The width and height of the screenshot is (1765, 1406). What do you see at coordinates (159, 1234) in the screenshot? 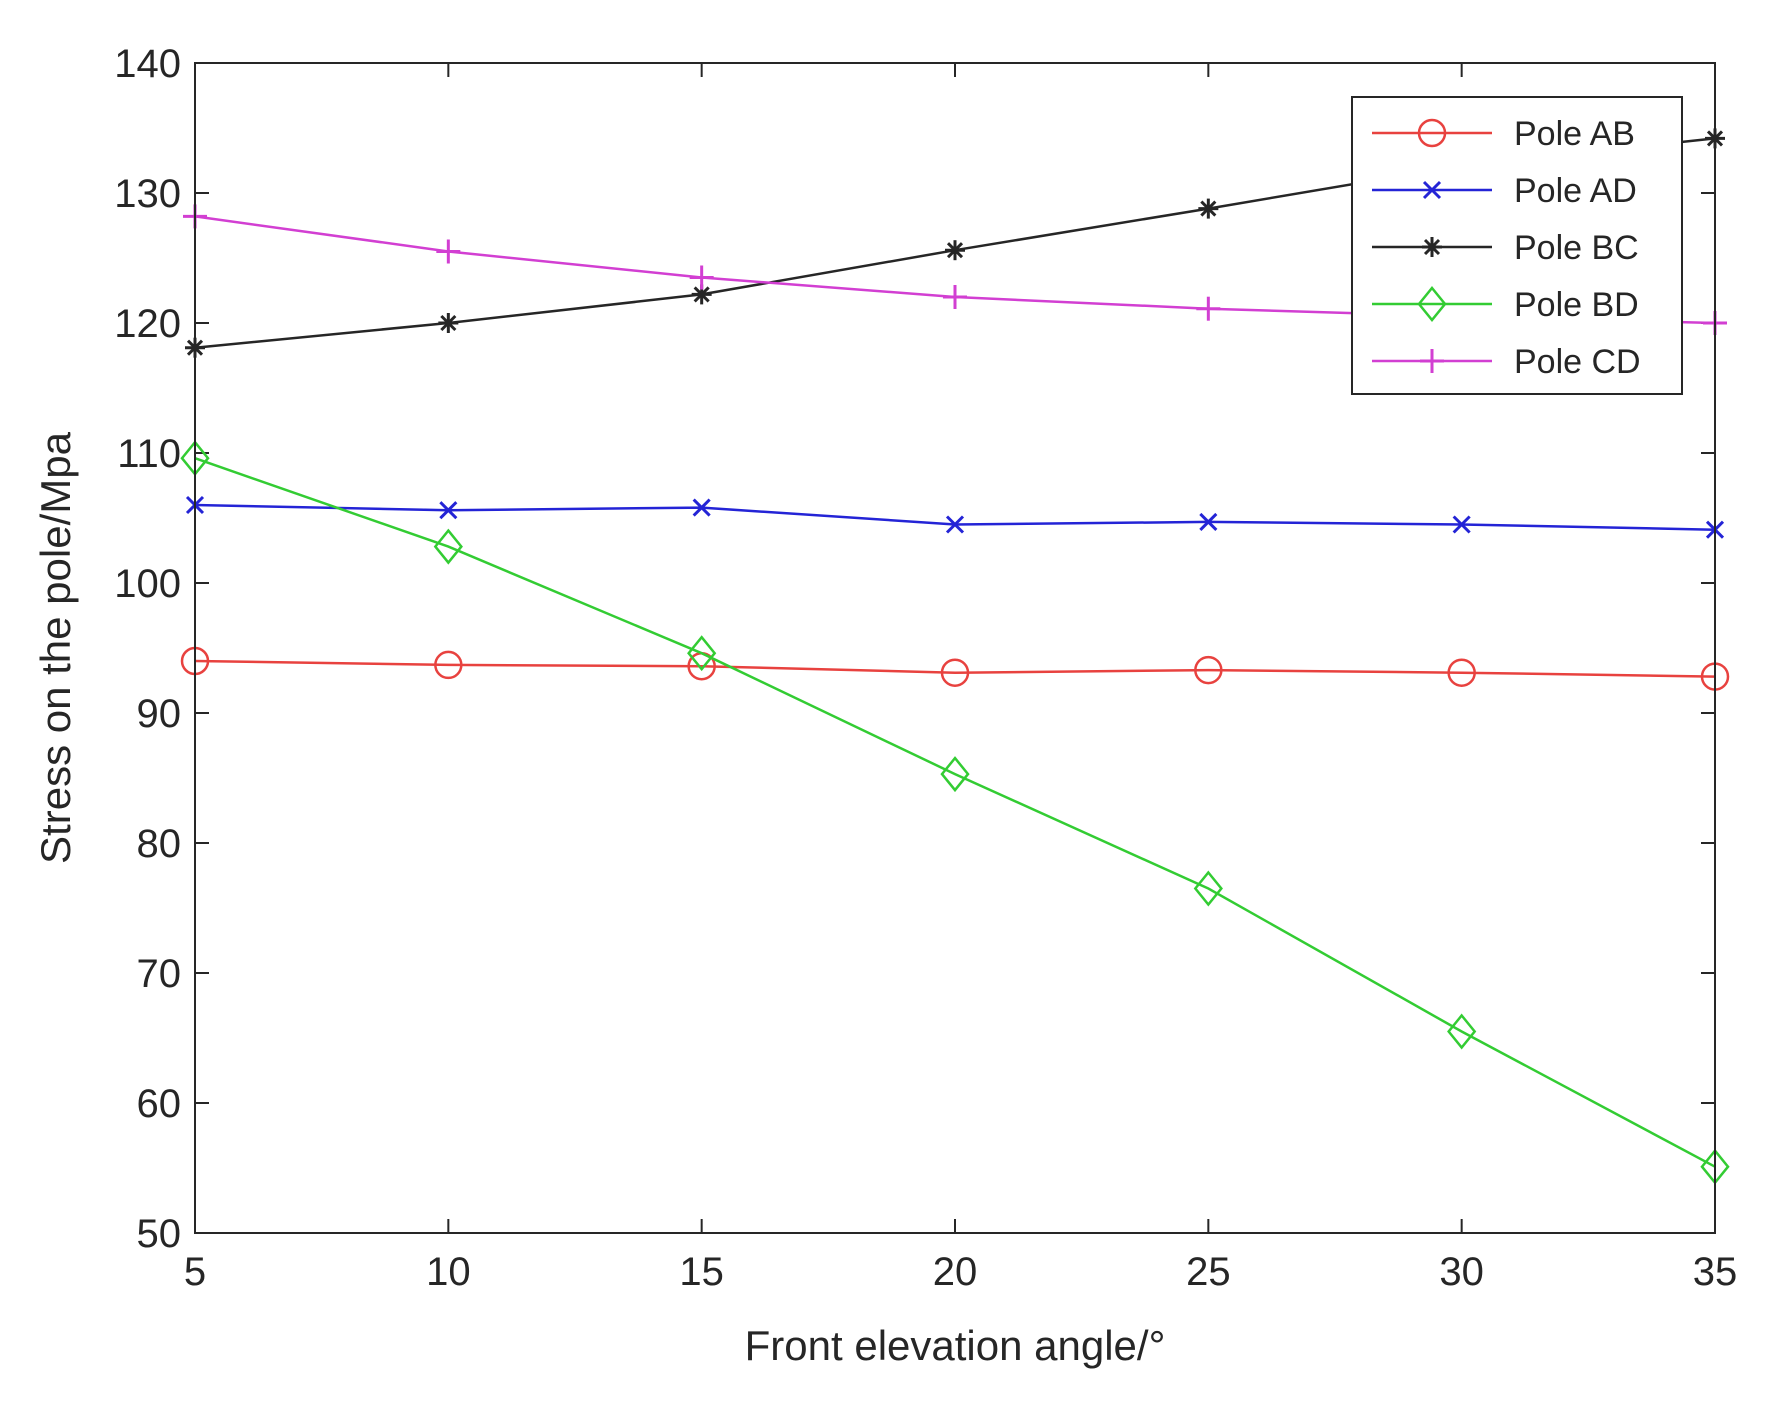
I see `y-tick-label-0: 50` at bounding box center [159, 1234].